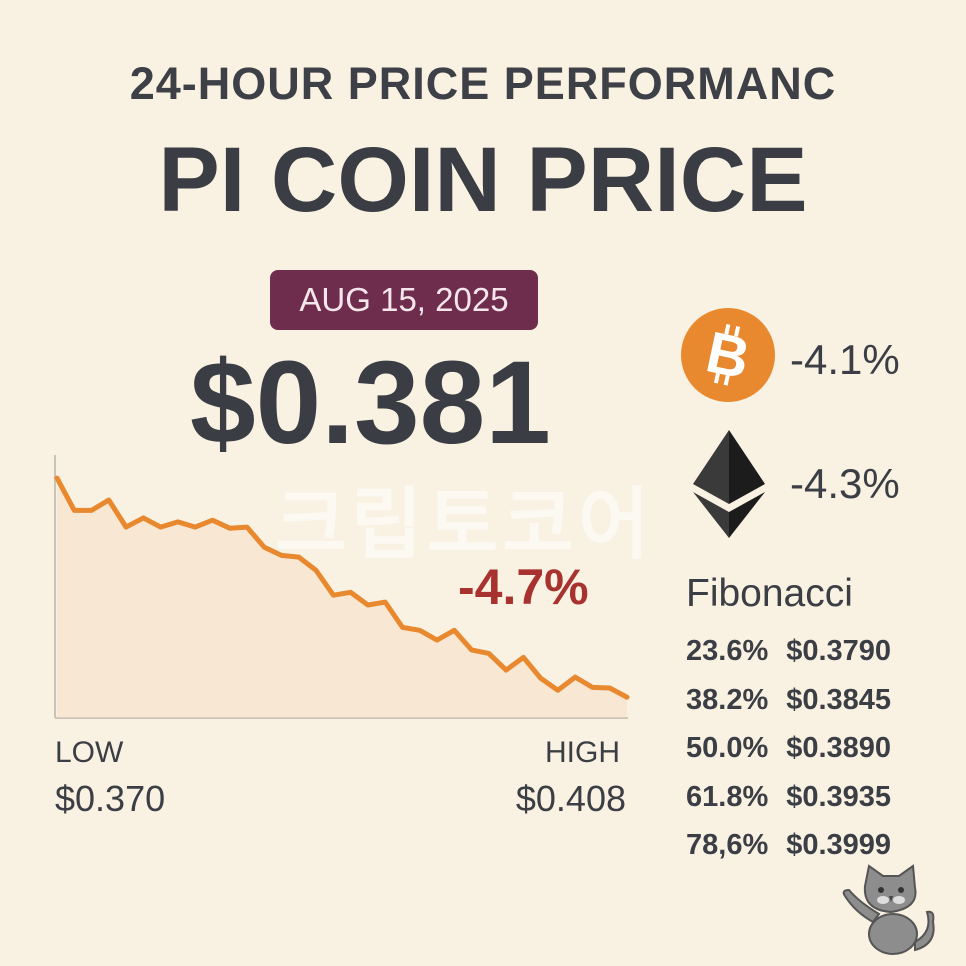 This screenshot has height=966, width=966. What do you see at coordinates (845, 483) in the screenshot?
I see `ethereum-change: -4.3%` at bounding box center [845, 483].